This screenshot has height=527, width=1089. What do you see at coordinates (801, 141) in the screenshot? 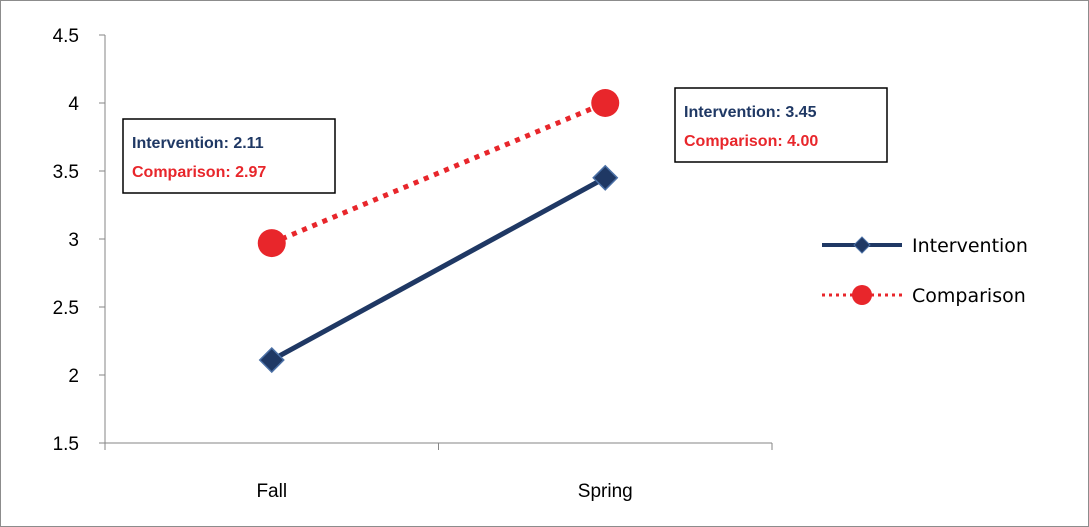
I see `annotation-value: 4.00` at bounding box center [801, 141].